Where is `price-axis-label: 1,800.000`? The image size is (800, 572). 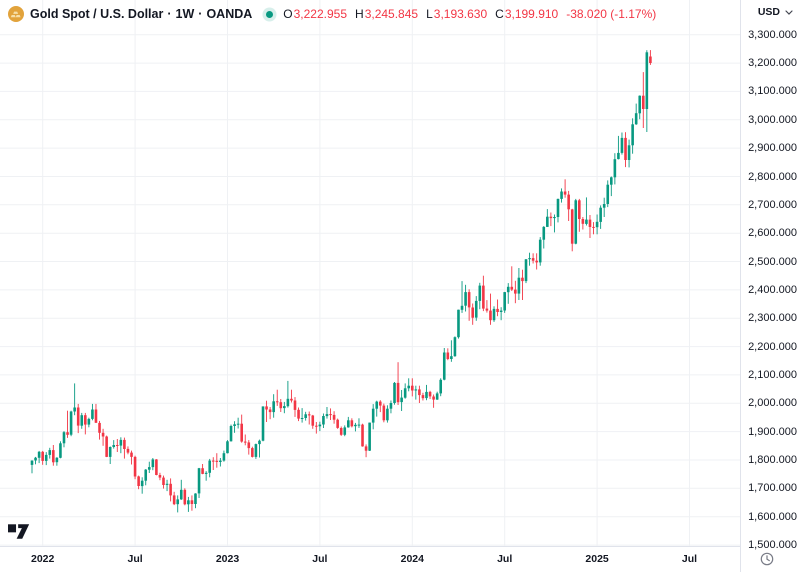 price-axis-label: 1,800.000 is located at coordinates (772, 460).